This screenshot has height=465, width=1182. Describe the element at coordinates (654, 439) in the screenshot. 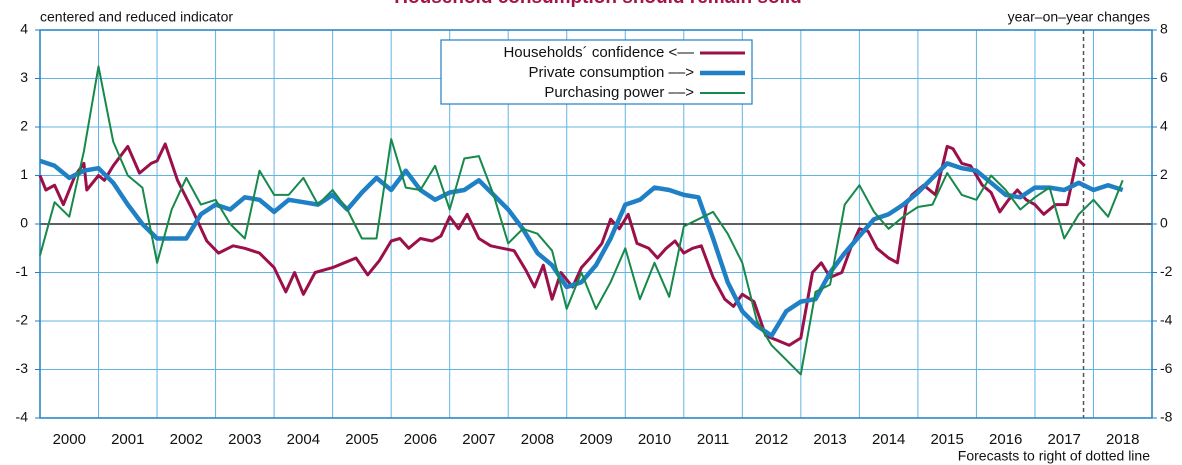

I see `x-tick-label: 2010` at that location.